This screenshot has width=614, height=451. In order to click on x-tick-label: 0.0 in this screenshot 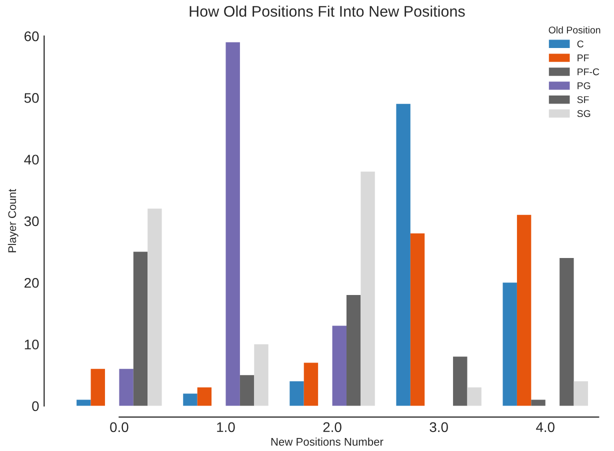, I will do `click(119, 427)`.